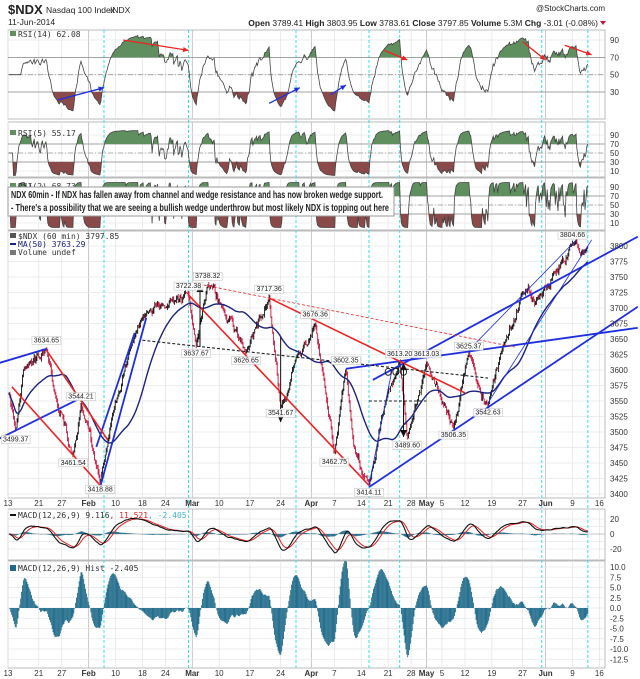 The height and width of the screenshot is (679, 640). I want to click on blue-divergence-line, so click(284, 95).